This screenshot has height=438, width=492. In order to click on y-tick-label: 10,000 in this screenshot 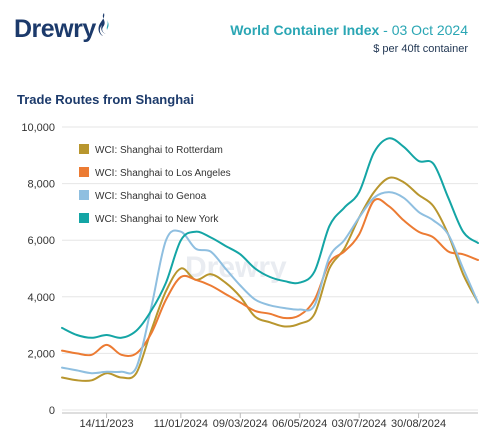, I will do `click(38, 128)`.